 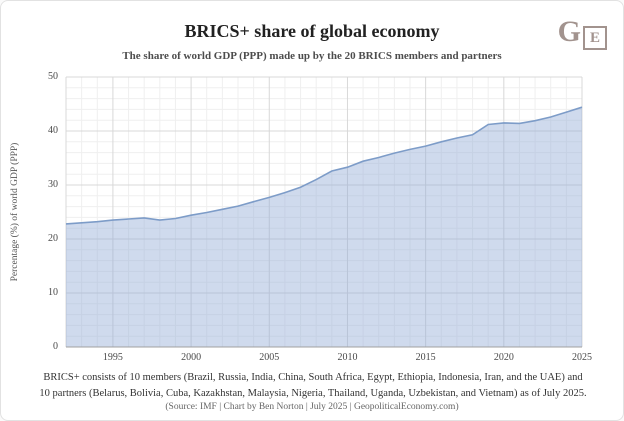 What do you see at coordinates (569, 31) in the screenshot?
I see `logo-letter-g: G` at bounding box center [569, 31].